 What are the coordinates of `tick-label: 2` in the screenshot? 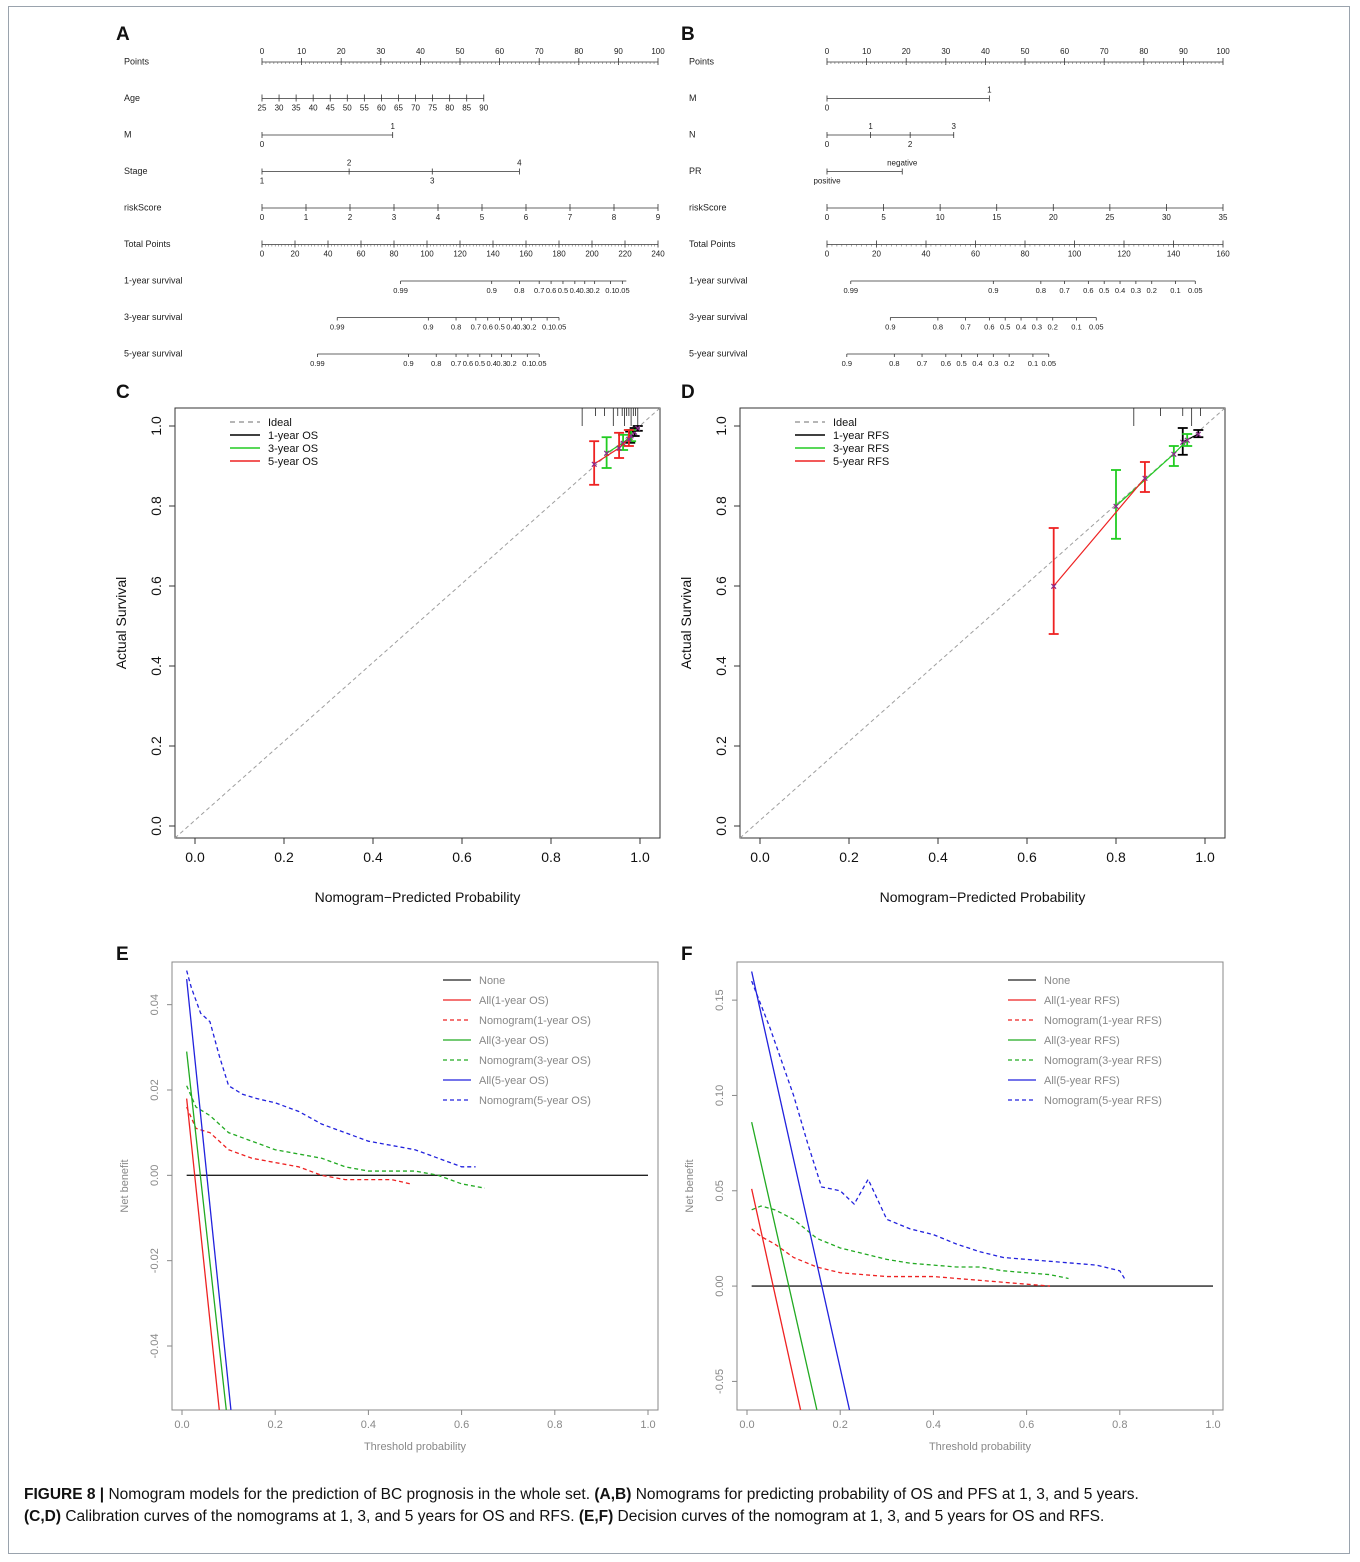 It's located at (349, 163).